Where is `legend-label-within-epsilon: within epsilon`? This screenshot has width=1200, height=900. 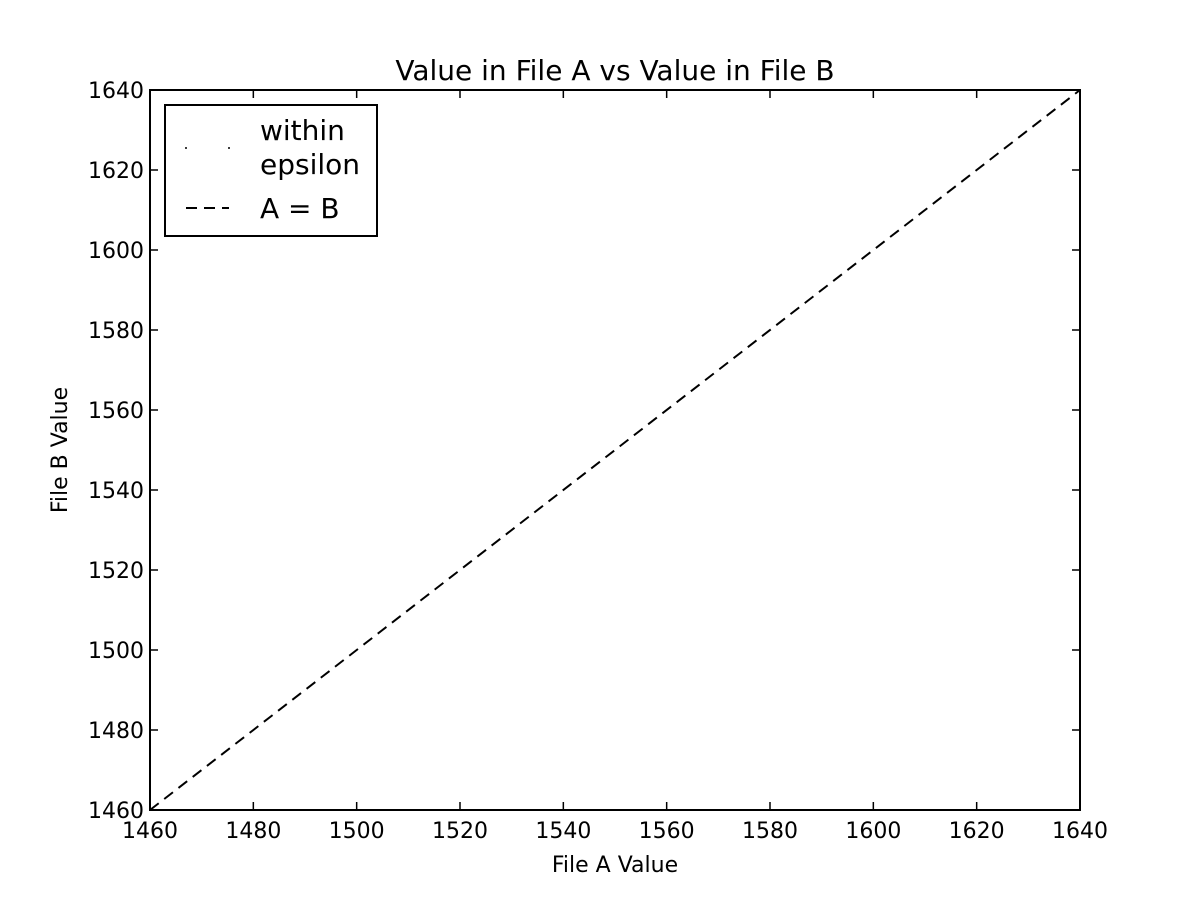 legend-label-within-epsilon: within epsilon is located at coordinates (310, 147).